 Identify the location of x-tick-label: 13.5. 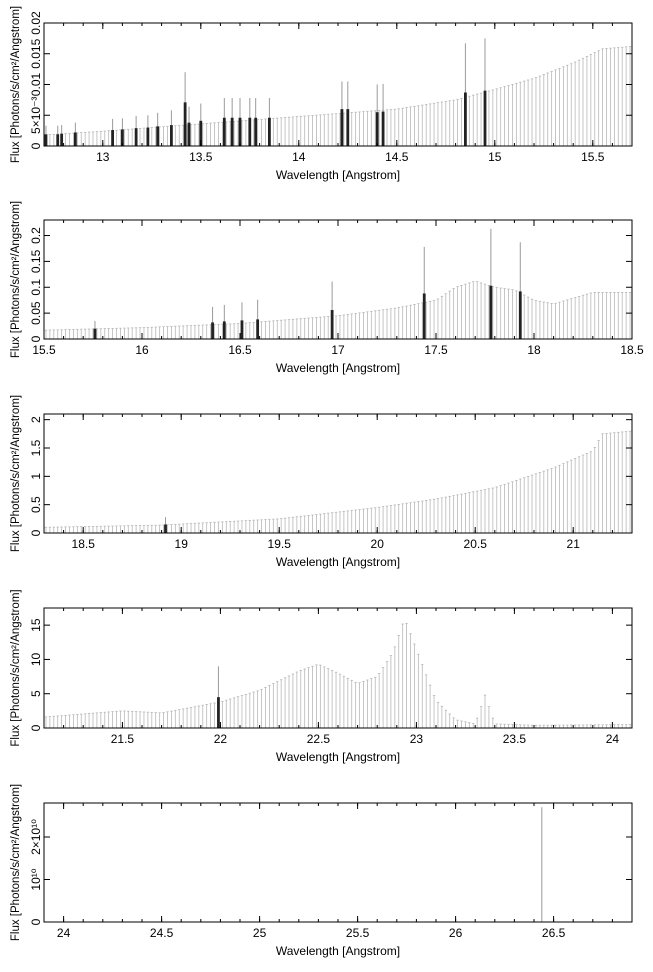
(201, 157).